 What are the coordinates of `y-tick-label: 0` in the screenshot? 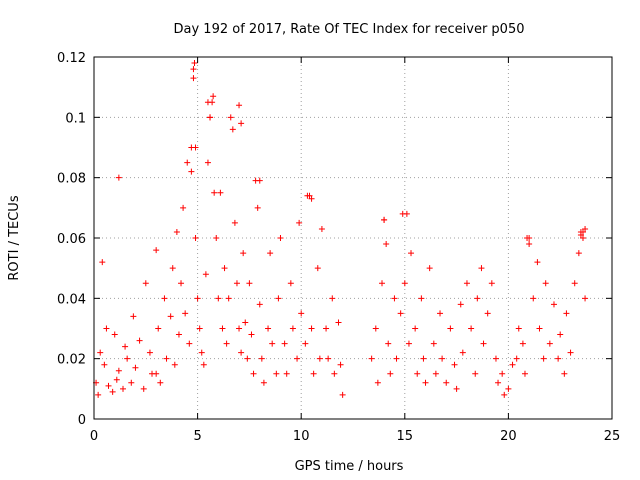 It's located at (82, 420).